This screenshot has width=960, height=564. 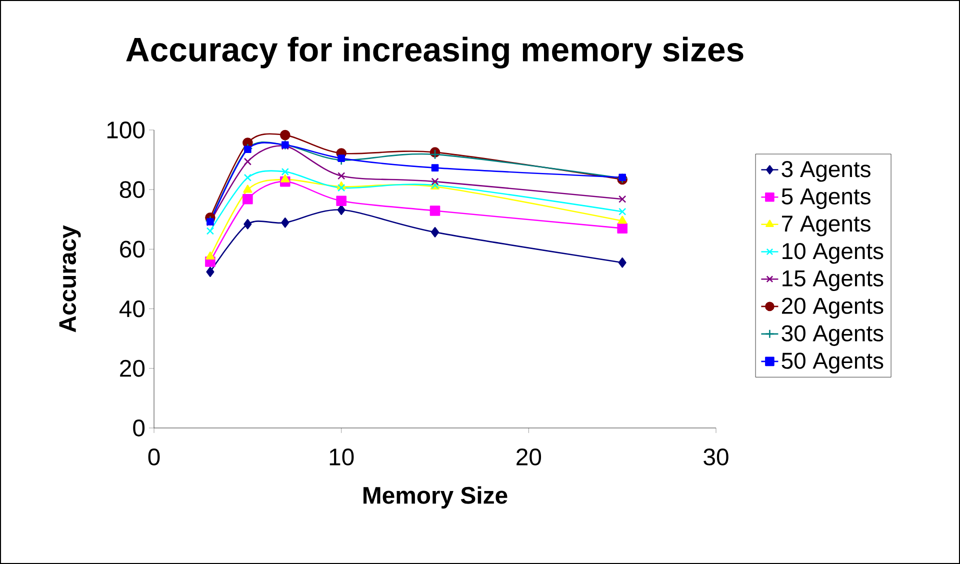 What do you see at coordinates (132, 249) in the screenshot?
I see `y-tick-label: 60` at bounding box center [132, 249].